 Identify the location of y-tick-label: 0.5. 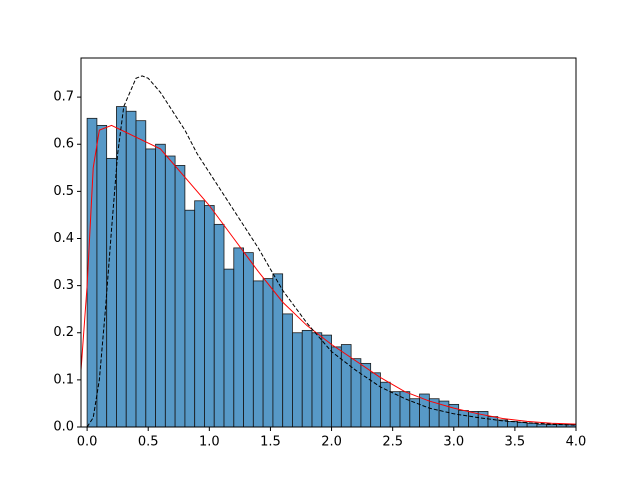
(63, 191).